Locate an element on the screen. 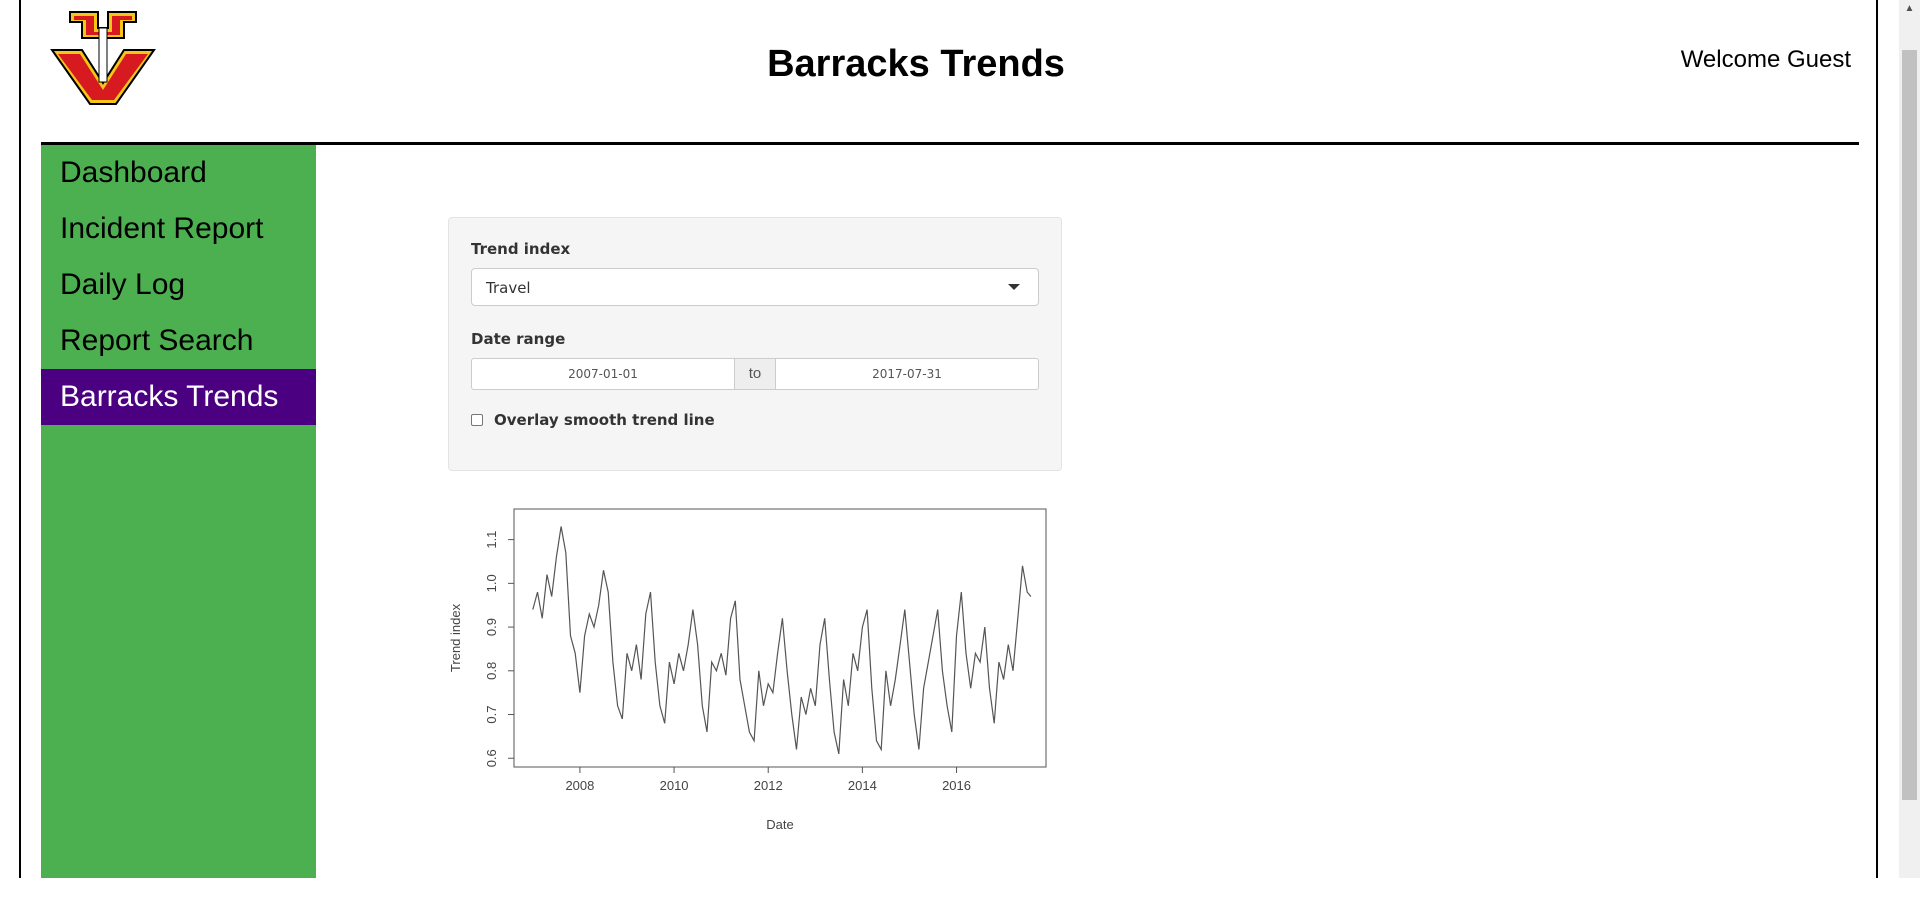  plot-box is located at coordinates (780, 638).